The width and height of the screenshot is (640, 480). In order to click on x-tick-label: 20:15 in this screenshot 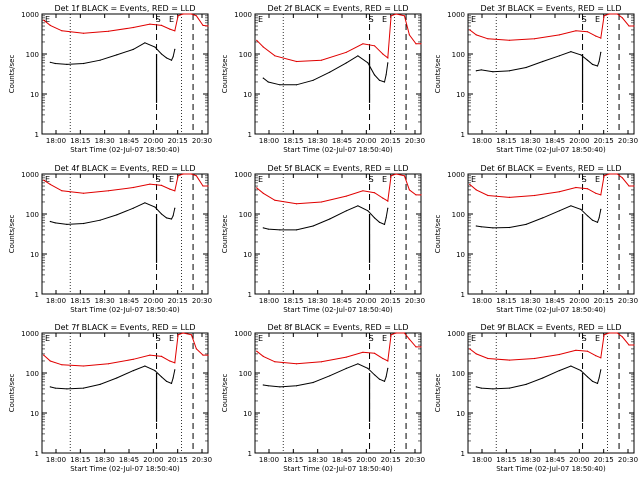, I will do `click(604, 301)`.